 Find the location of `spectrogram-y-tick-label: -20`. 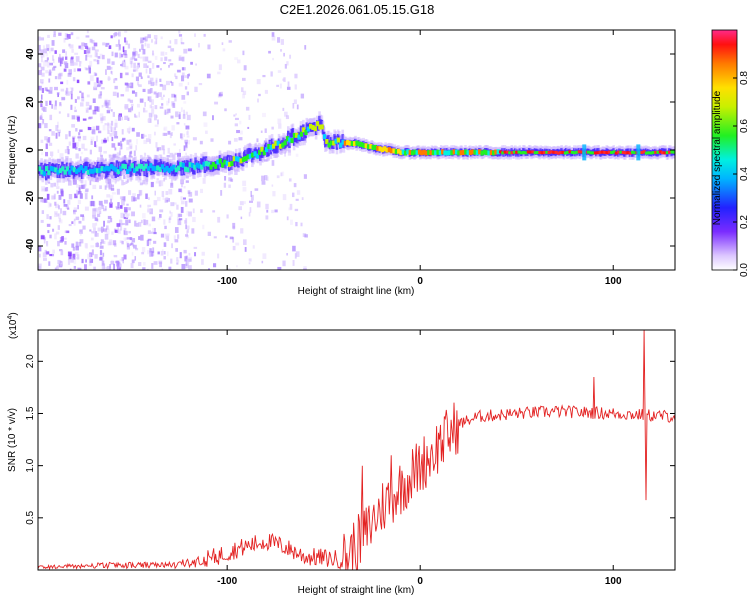

spectrogram-y-tick-label: -20 is located at coordinates (30, 197).